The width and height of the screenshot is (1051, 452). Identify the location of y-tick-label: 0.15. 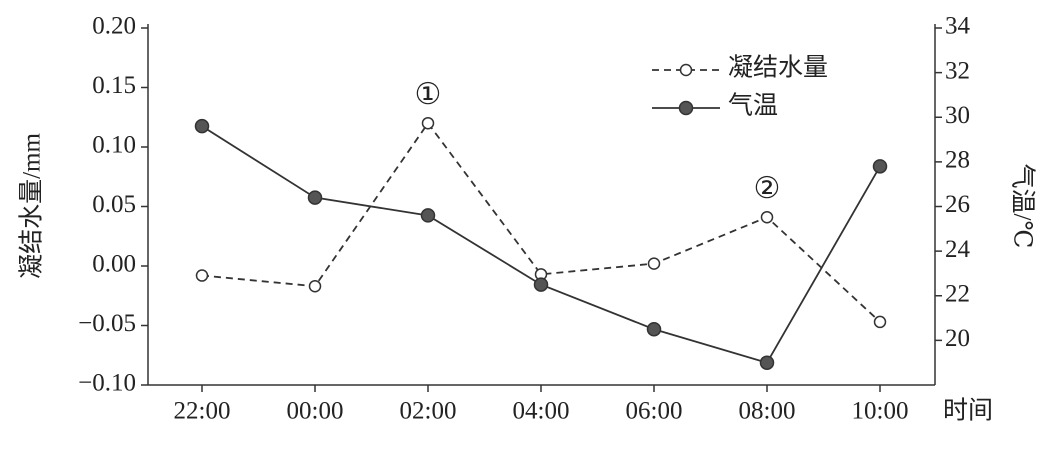
(114, 85).